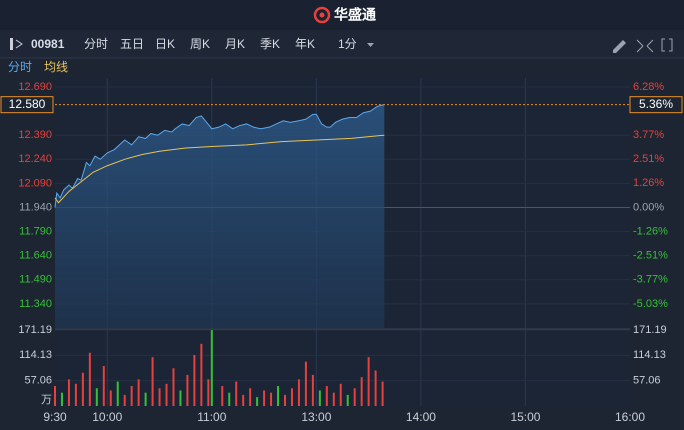  Describe the element at coordinates (200, 44) in the screenshot. I see `tab: 周K` at that location.